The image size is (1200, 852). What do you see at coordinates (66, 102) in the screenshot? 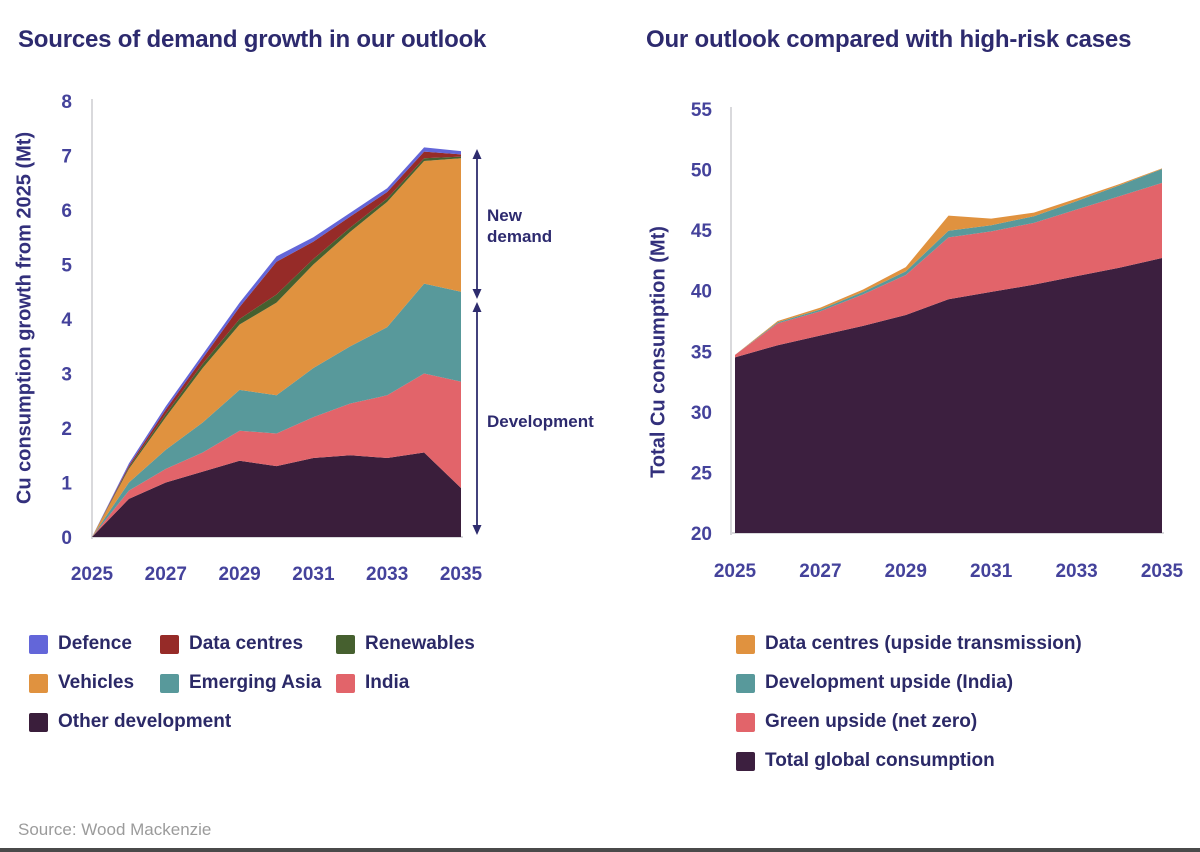
I see `y-tick-label: 8` at bounding box center [66, 102].